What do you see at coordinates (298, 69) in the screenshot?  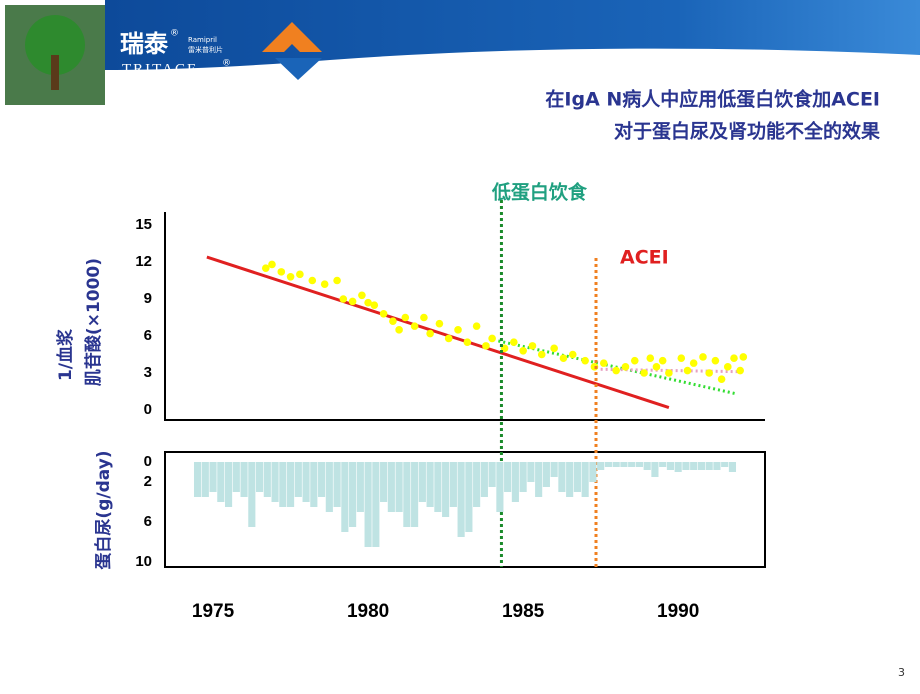 I see `logo-icon-lower` at bounding box center [298, 69].